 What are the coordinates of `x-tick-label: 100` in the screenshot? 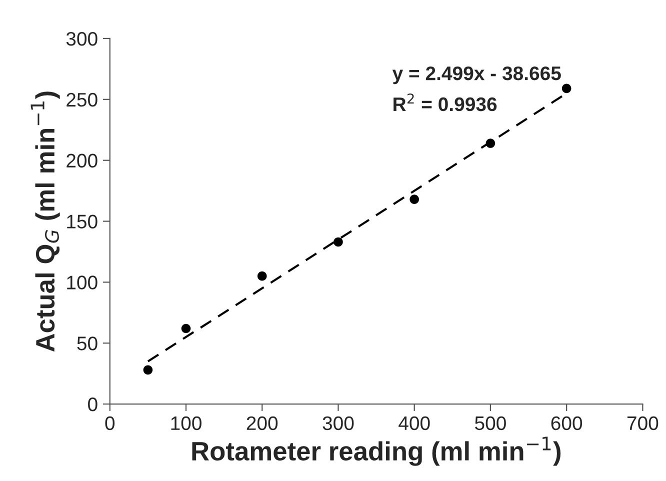 It's located at (186, 423).